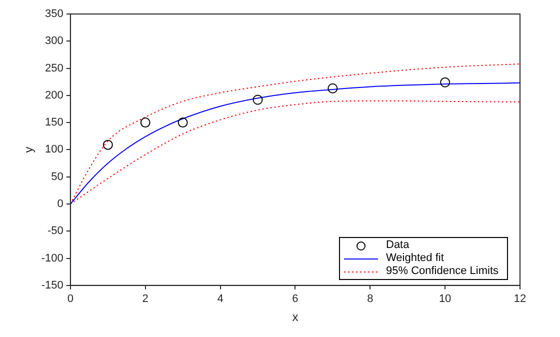 The height and width of the screenshot is (337, 560). What do you see at coordinates (54, 150) in the screenshot?
I see `y-tick-label: 100` at bounding box center [54, 150].